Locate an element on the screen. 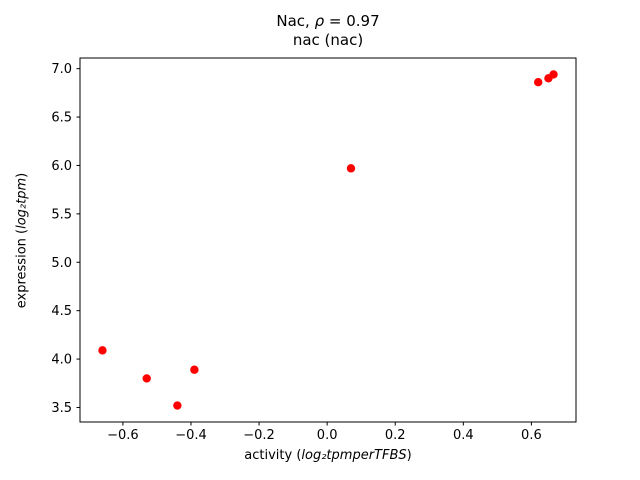 The image size is (640, 480). y-axis-label-text: expression ( is located at coordinates (22, 268).